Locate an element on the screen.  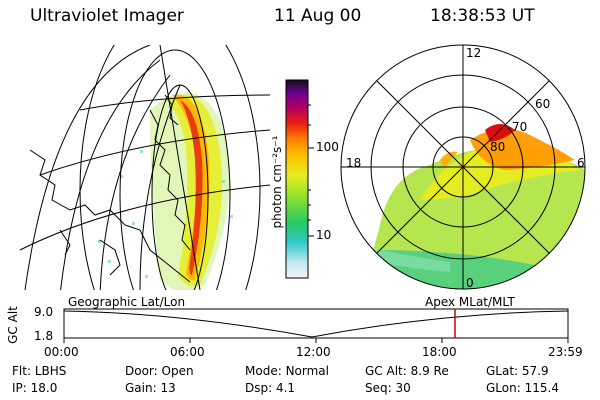
info-seq: Seq: 30 is located at coordinates (388, 388).